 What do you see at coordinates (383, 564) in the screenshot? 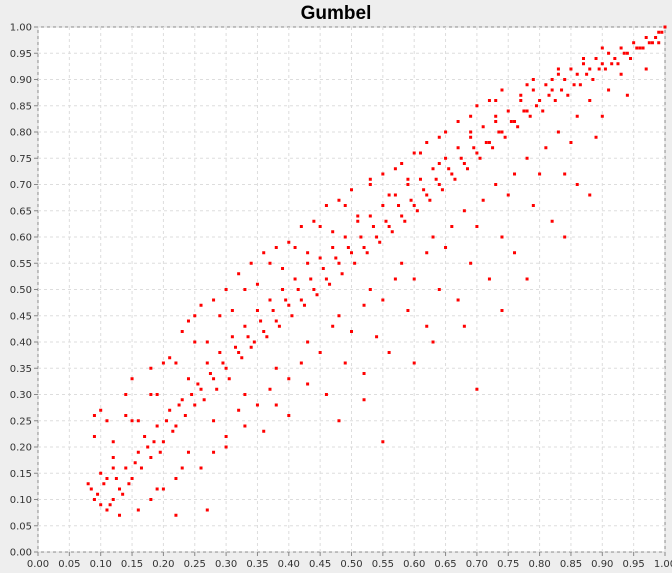
I see `x-tick-label: 0.55` at bounding box center [383, 564].